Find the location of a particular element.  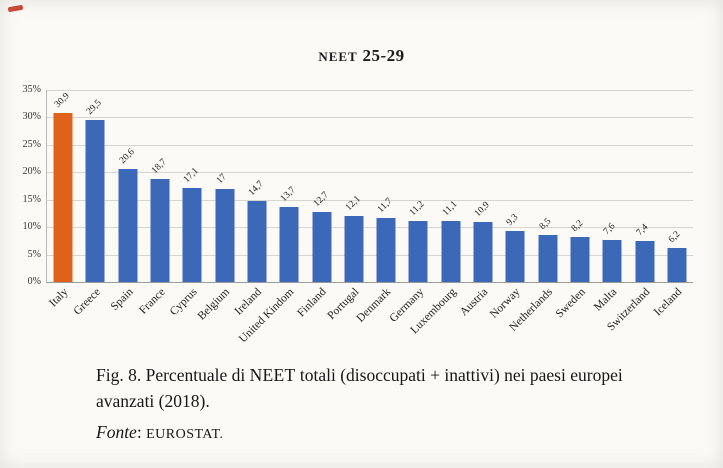

bar-finland is located at coordinates (322, 247).